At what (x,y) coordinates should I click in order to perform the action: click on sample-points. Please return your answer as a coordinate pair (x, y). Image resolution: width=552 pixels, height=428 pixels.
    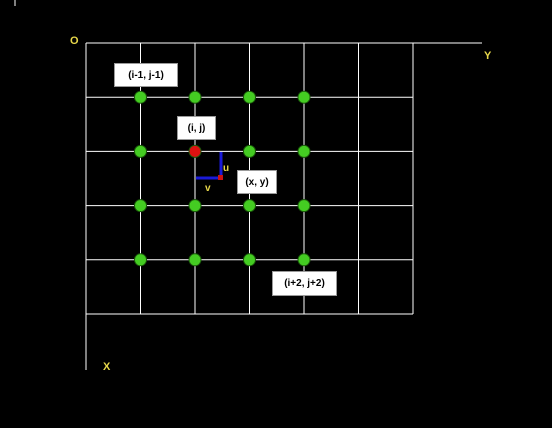
    Looking at the image, I should click on (222, 178).